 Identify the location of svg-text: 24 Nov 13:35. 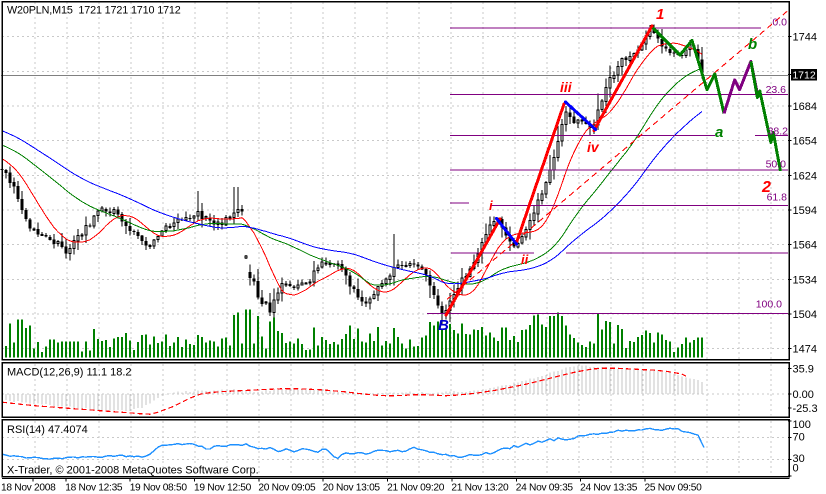
(609, 488).